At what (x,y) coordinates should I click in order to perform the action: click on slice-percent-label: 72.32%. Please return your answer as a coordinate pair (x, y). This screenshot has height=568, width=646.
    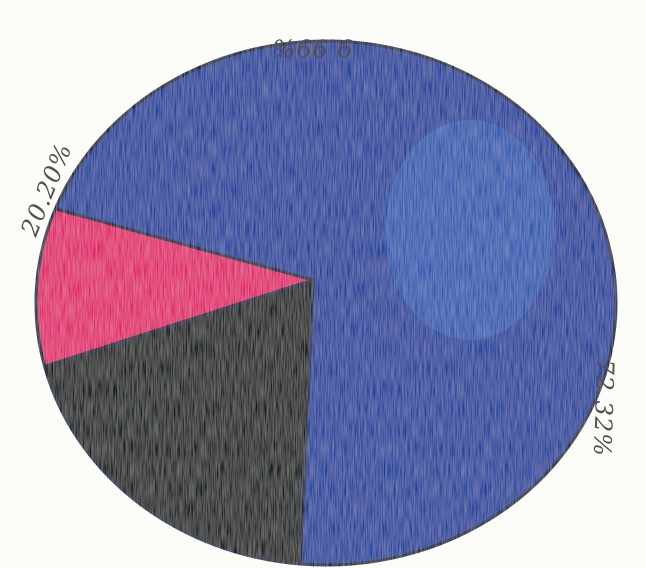
    Looking at the image, I should click on (603, 408).